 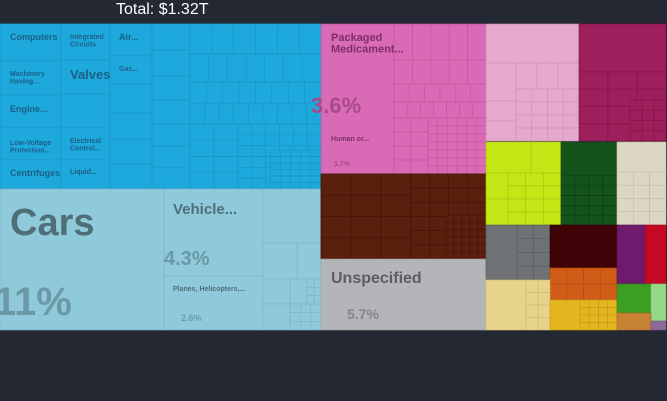 I want to click on chem-row3-cell, so click(x=478, y=93).